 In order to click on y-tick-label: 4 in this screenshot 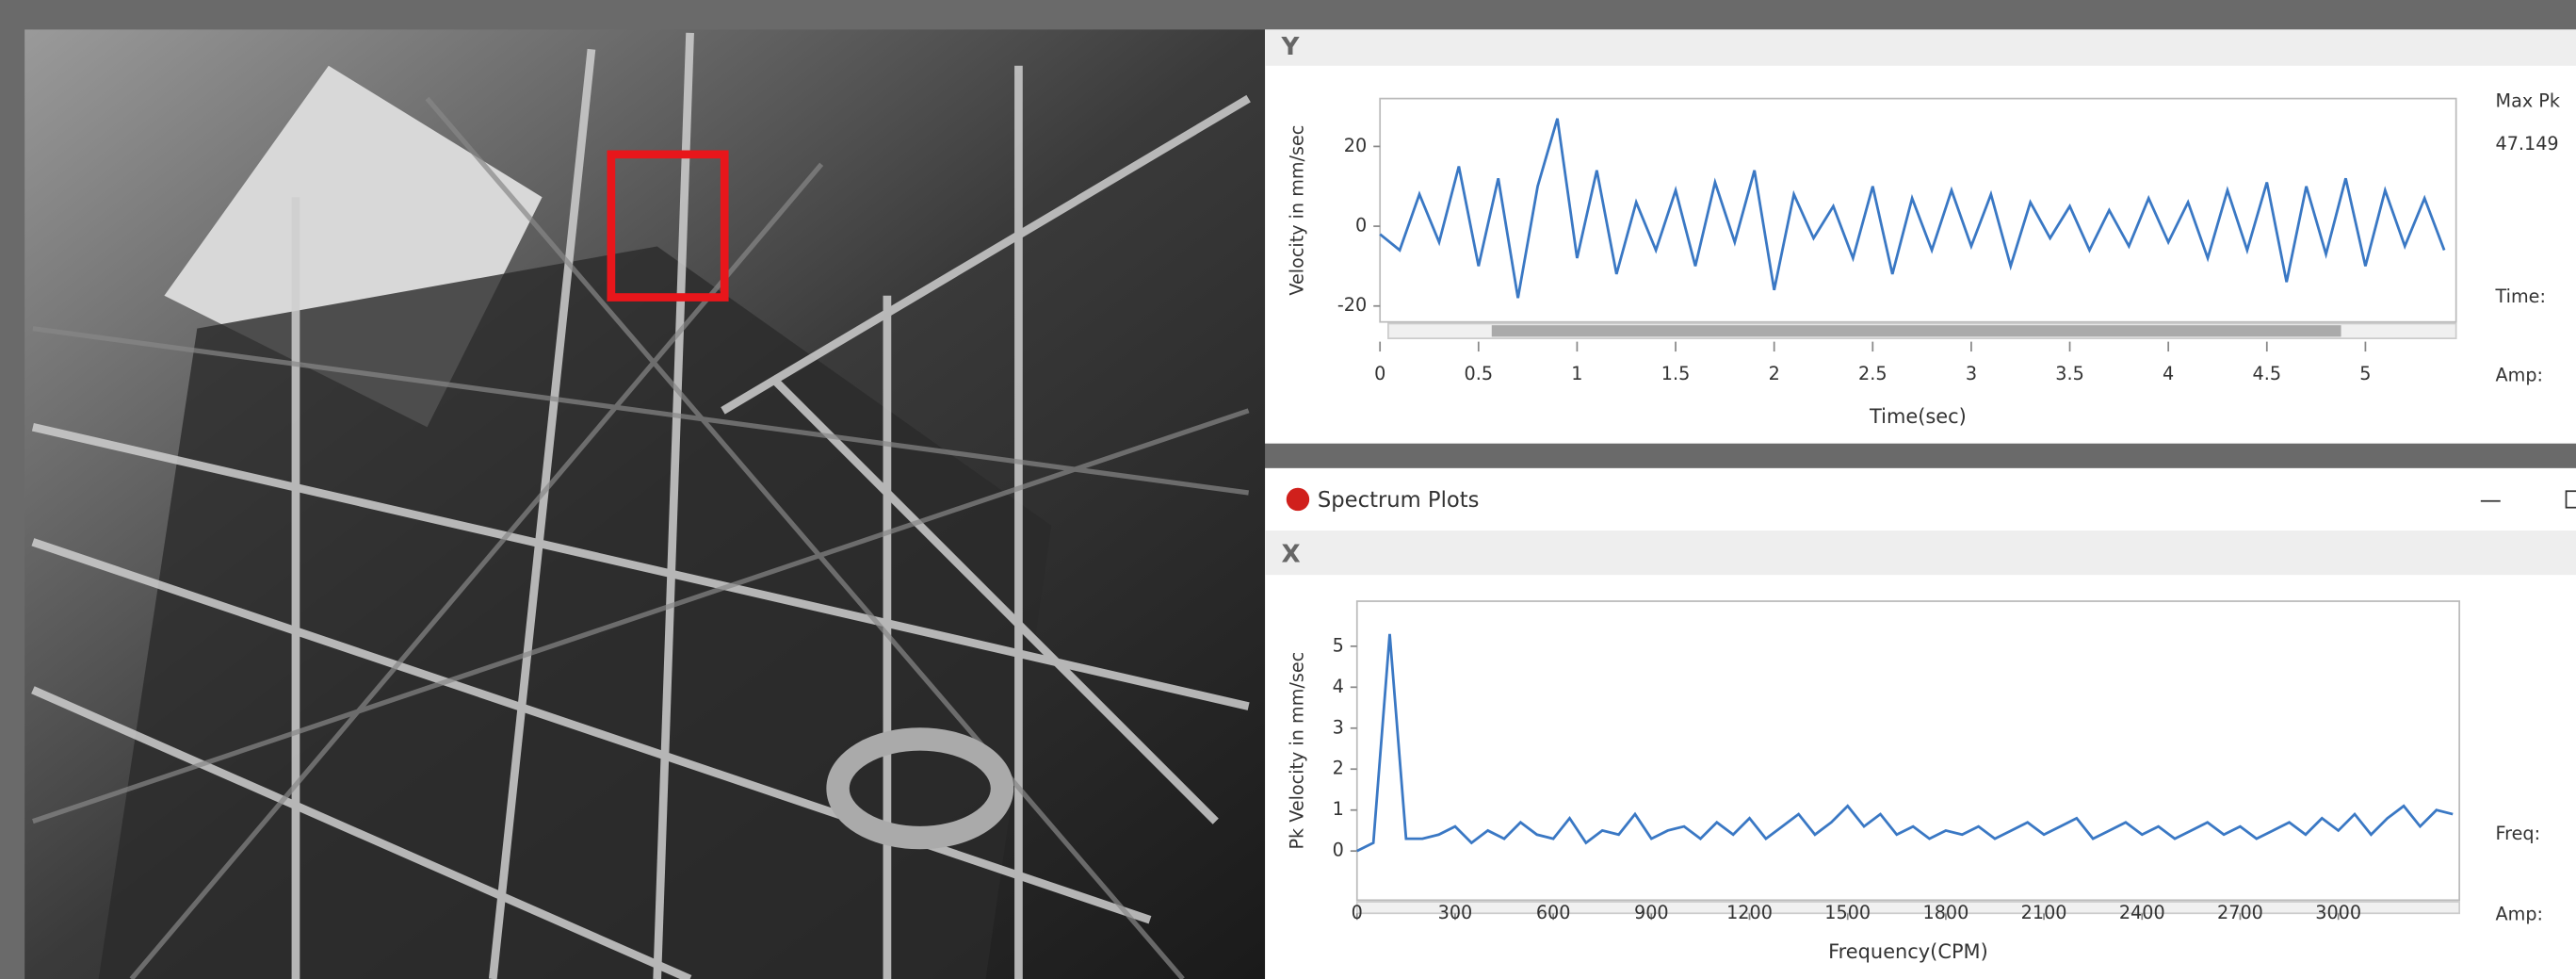, I will do `click(1338, 686)`.